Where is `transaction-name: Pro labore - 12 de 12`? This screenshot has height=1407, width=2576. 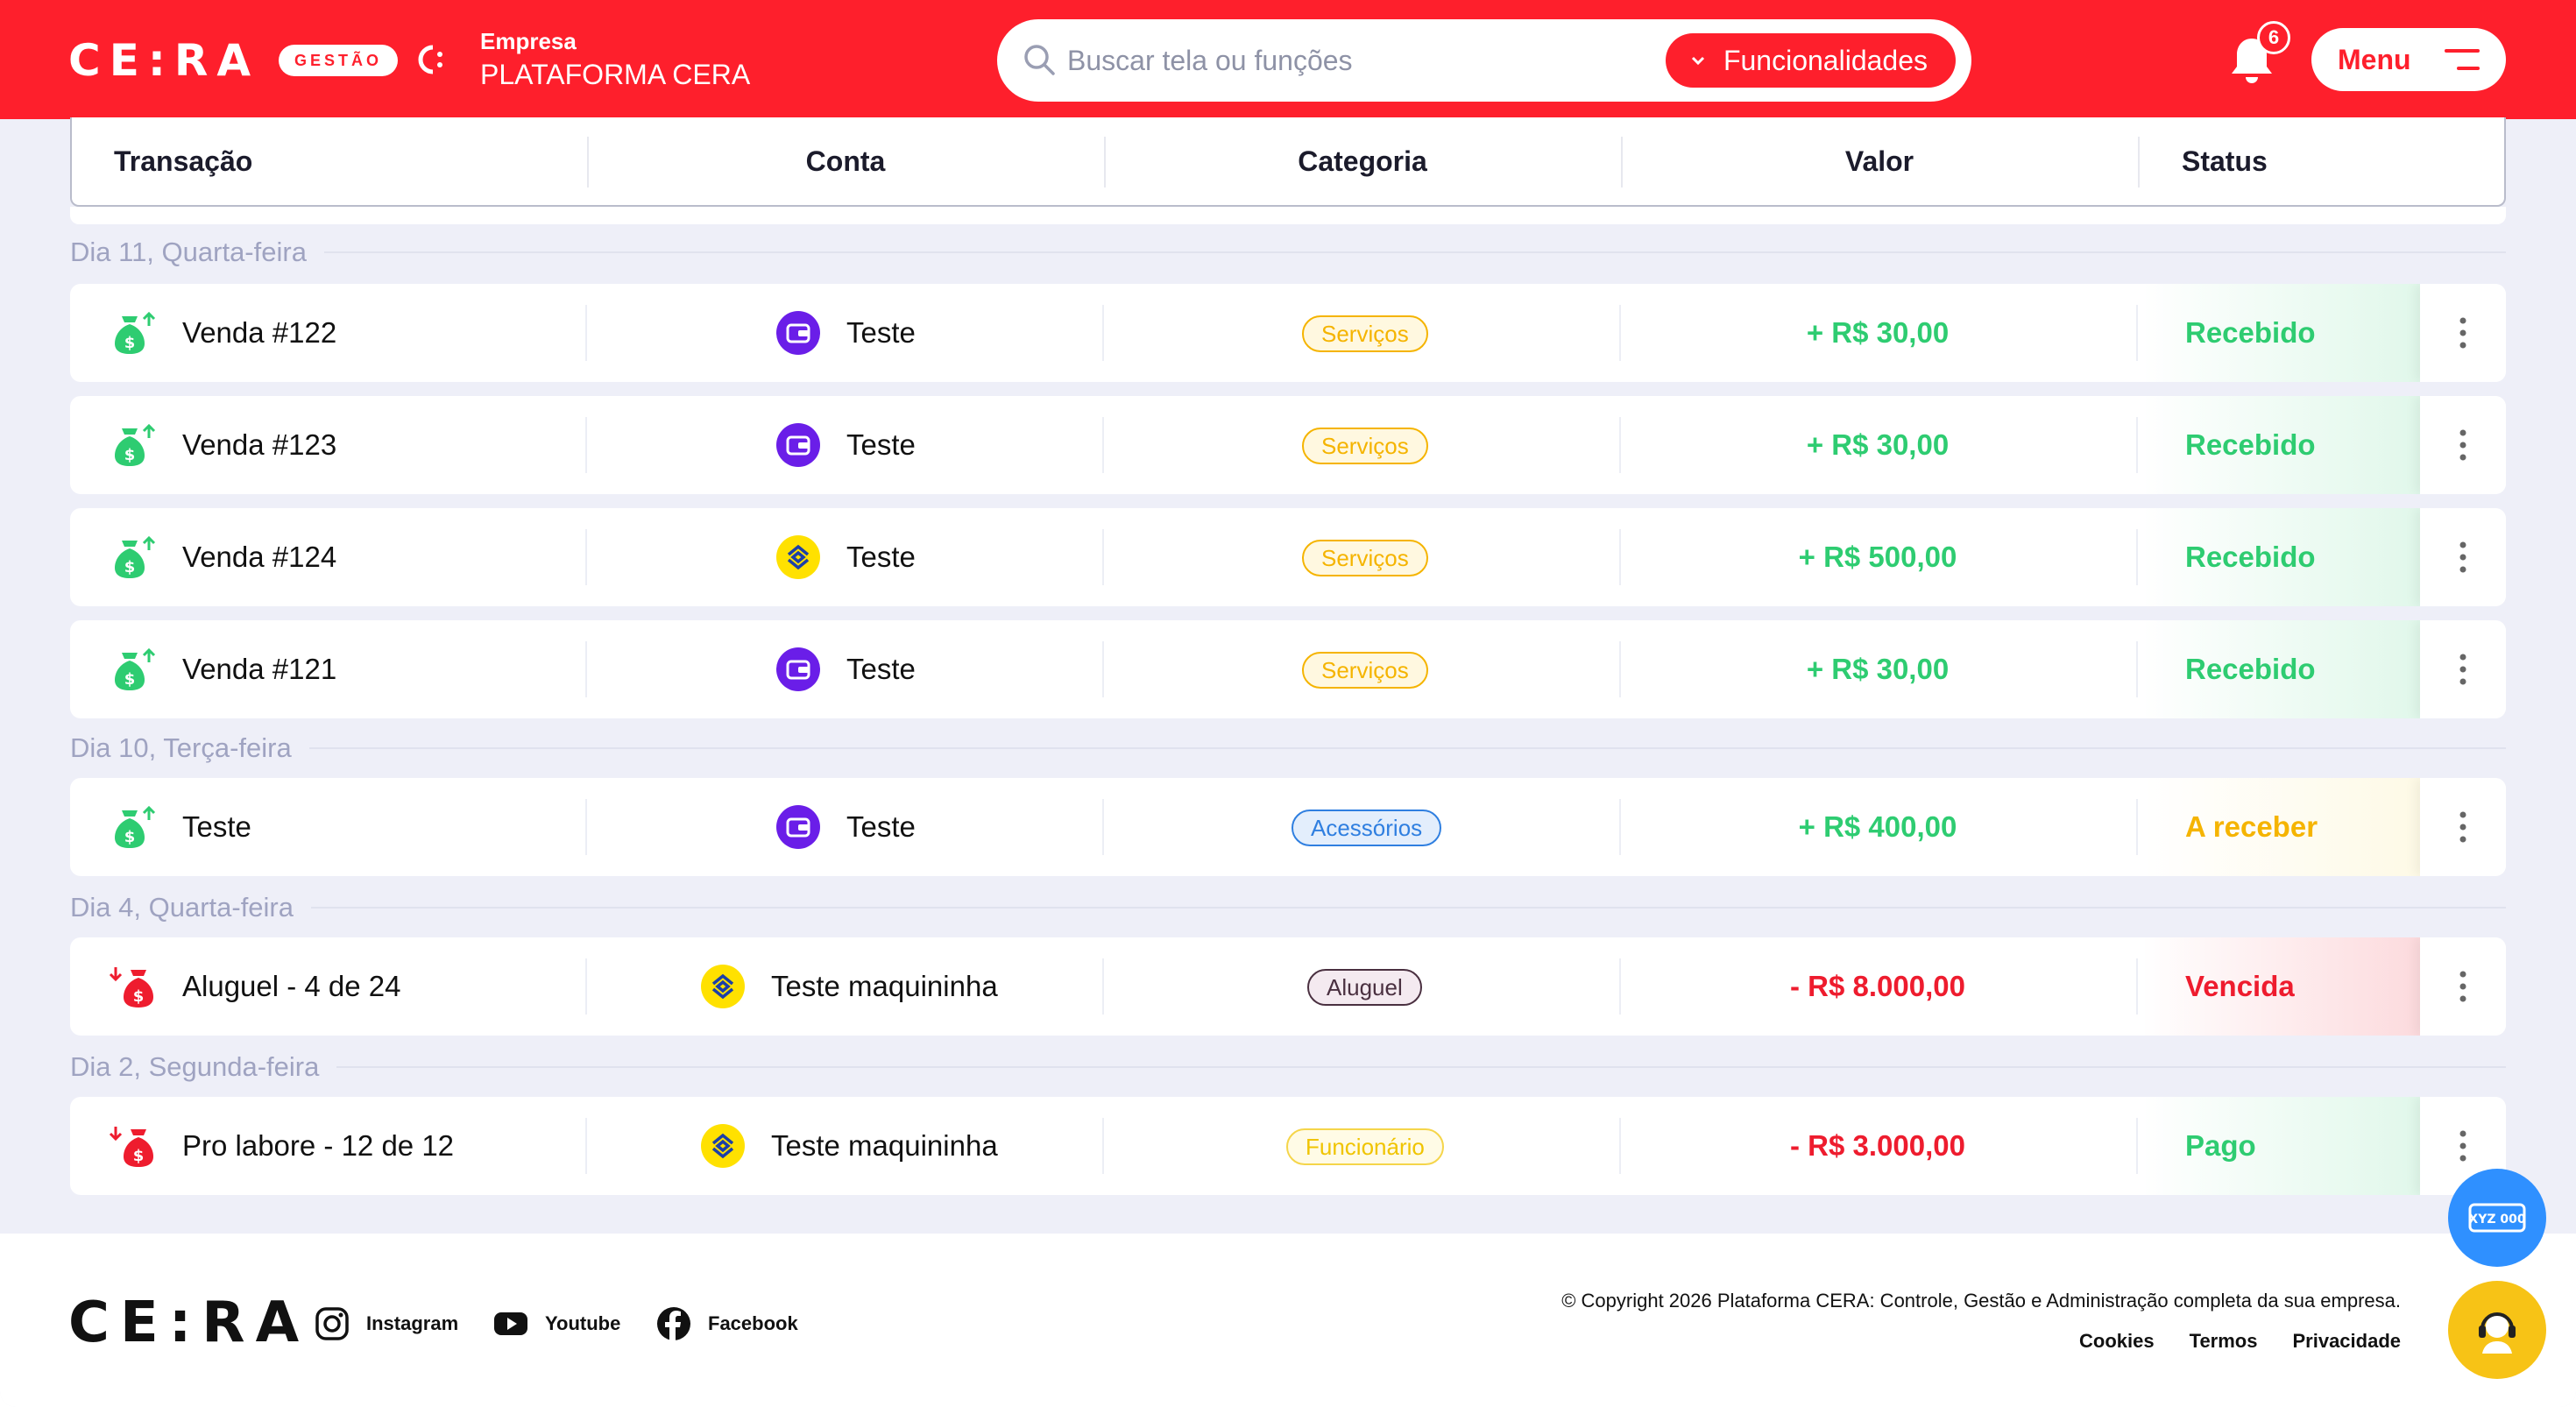 transaction-name: Pro labore - 12 de 12 is located at coordinates (318, 1145).